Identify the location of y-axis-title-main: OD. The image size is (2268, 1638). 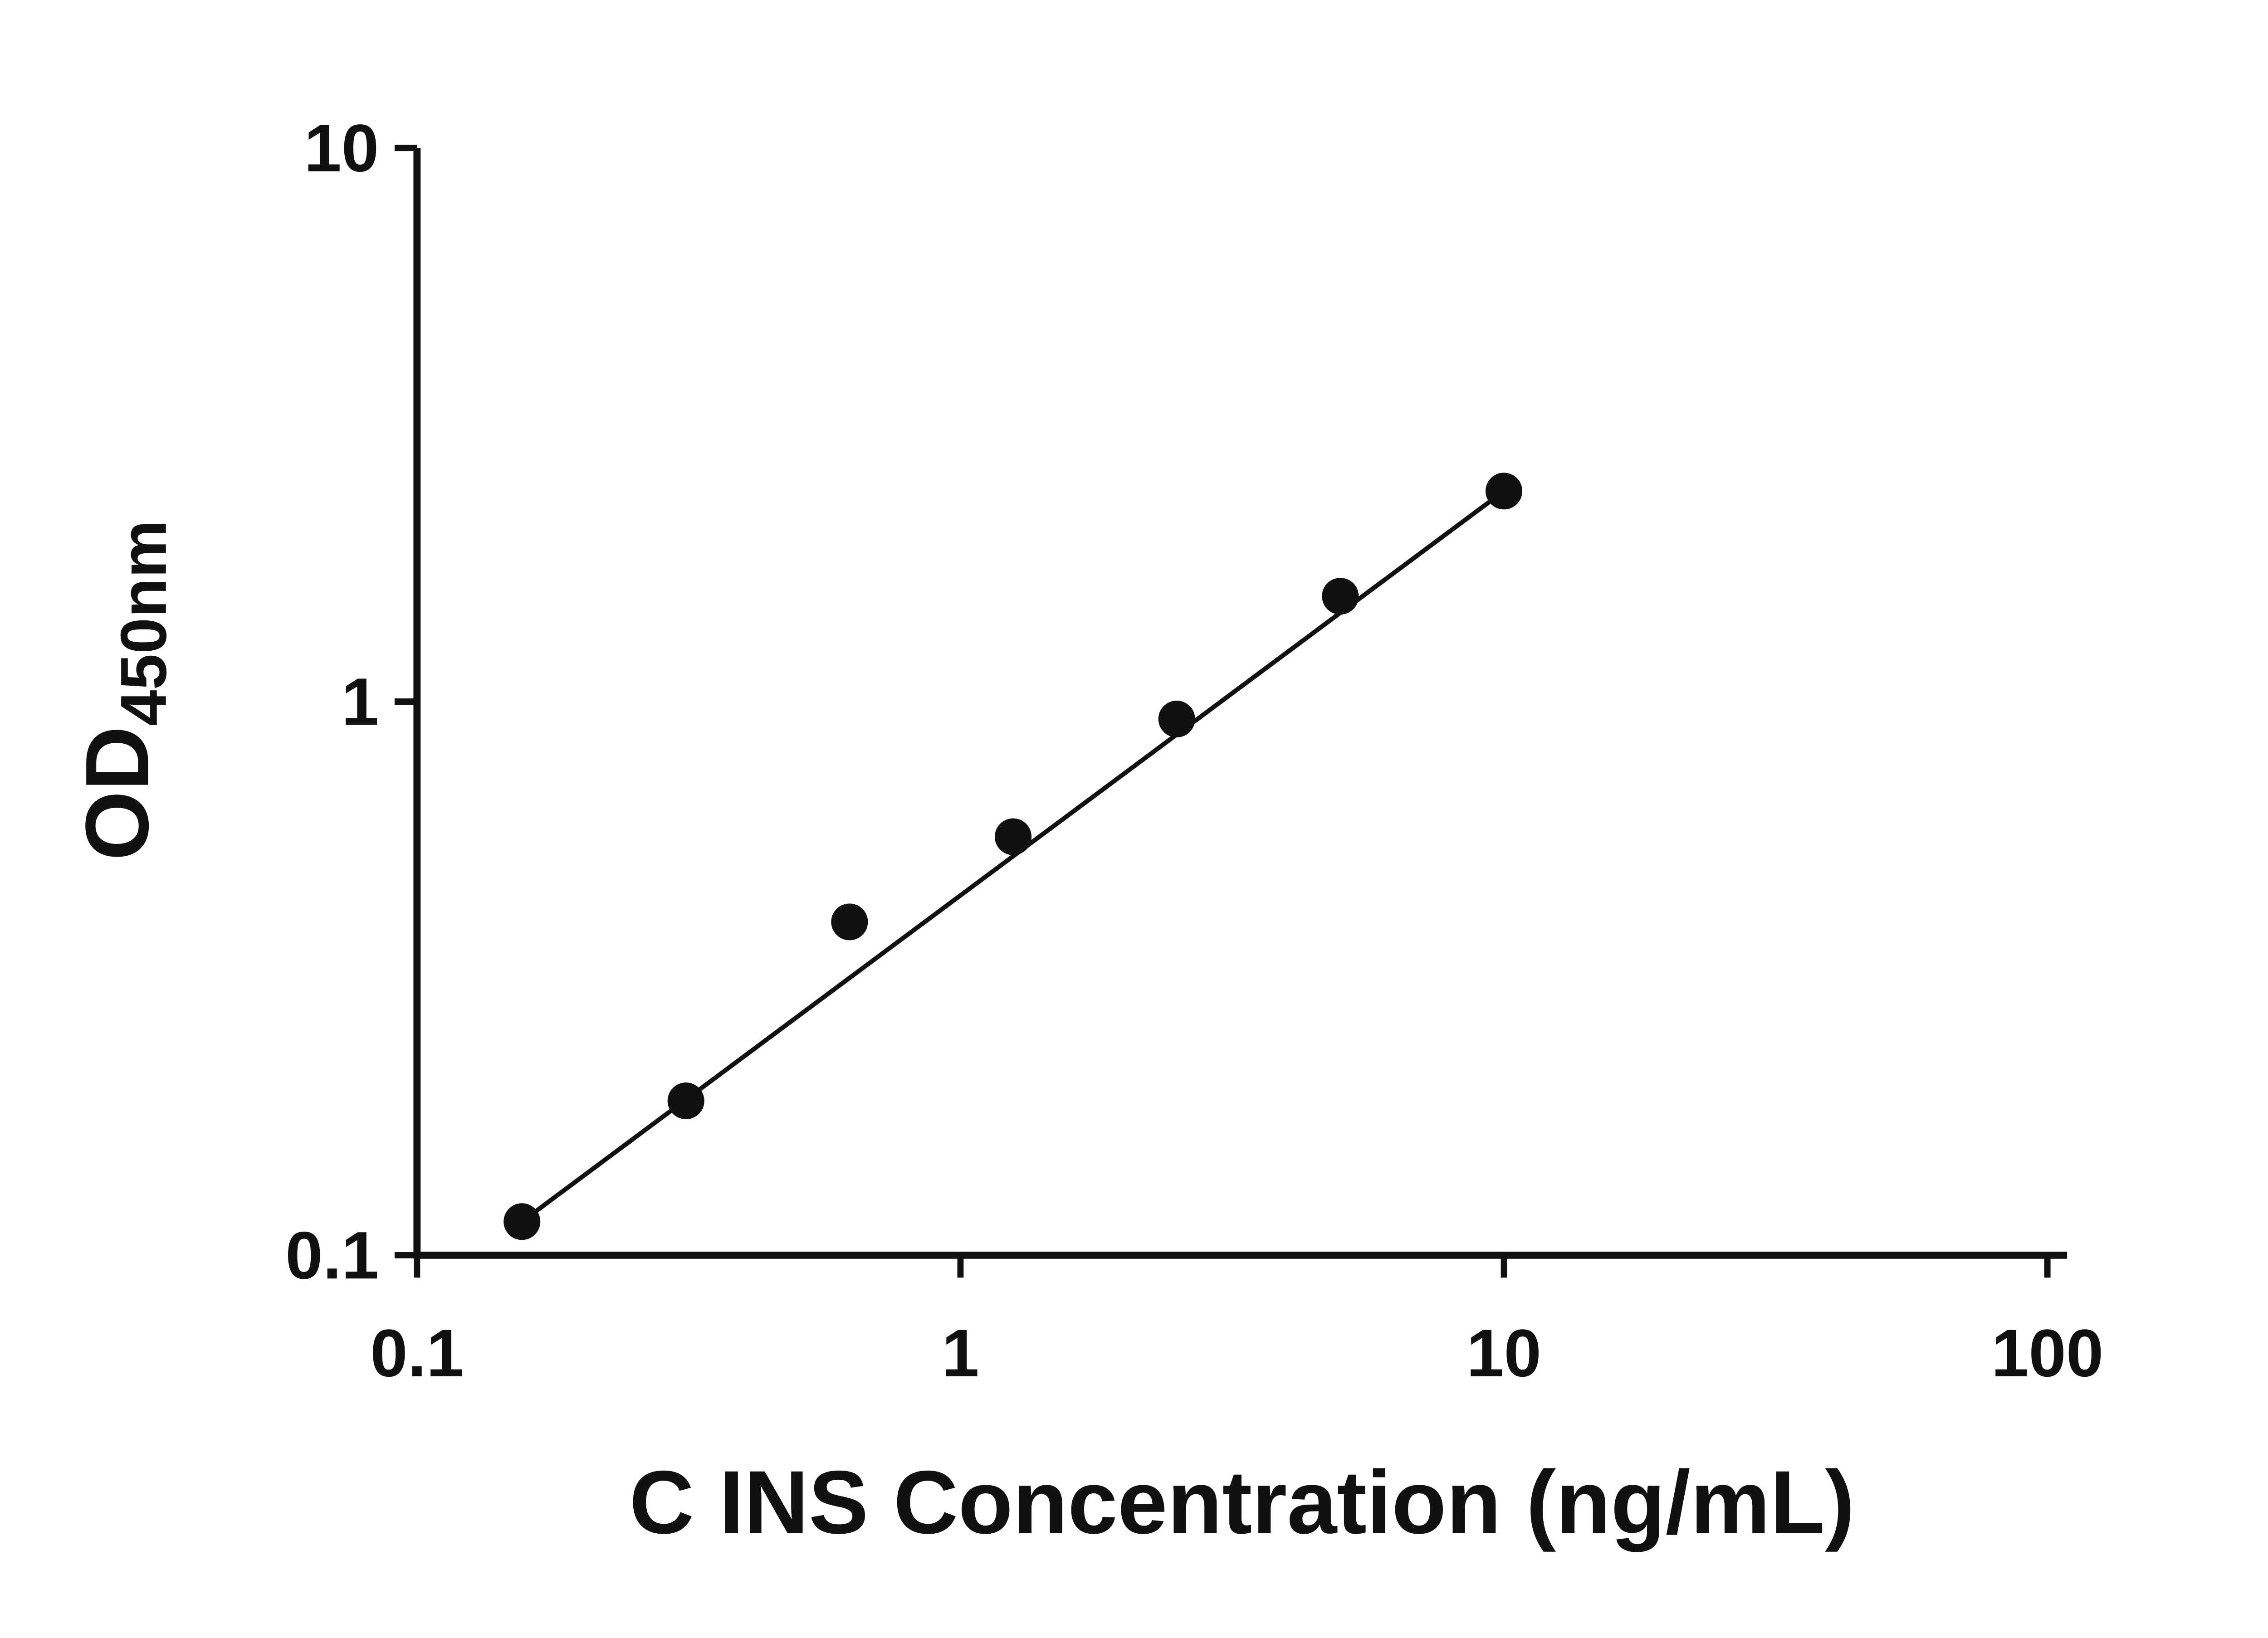
(117, 793).